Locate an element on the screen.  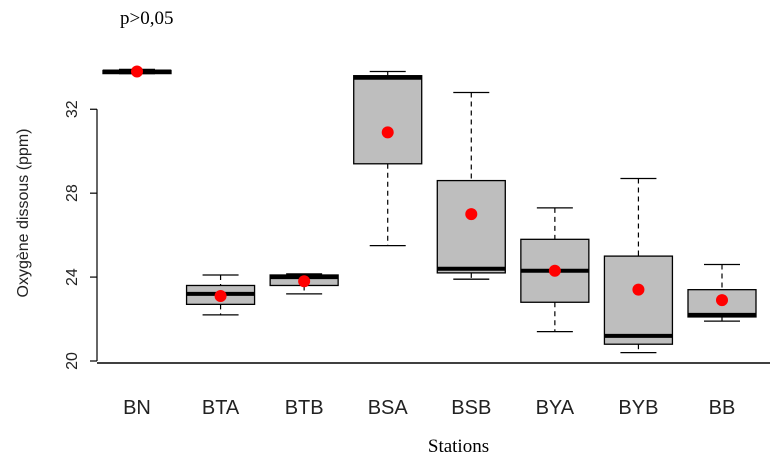
x-tick-label-bta: BTA is located at coordinates (221, 408).